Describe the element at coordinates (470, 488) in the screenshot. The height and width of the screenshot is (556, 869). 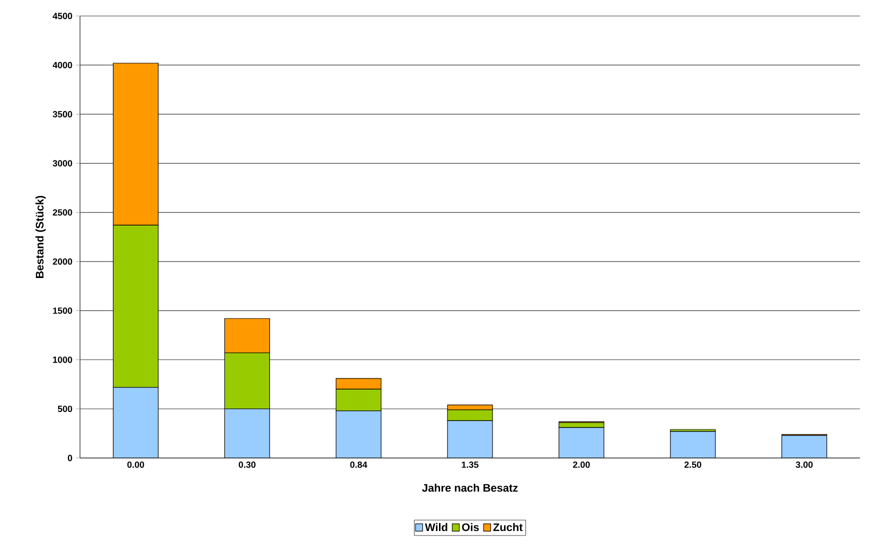
I see `x-axis-title: Jahre nach Besatz` at that location.